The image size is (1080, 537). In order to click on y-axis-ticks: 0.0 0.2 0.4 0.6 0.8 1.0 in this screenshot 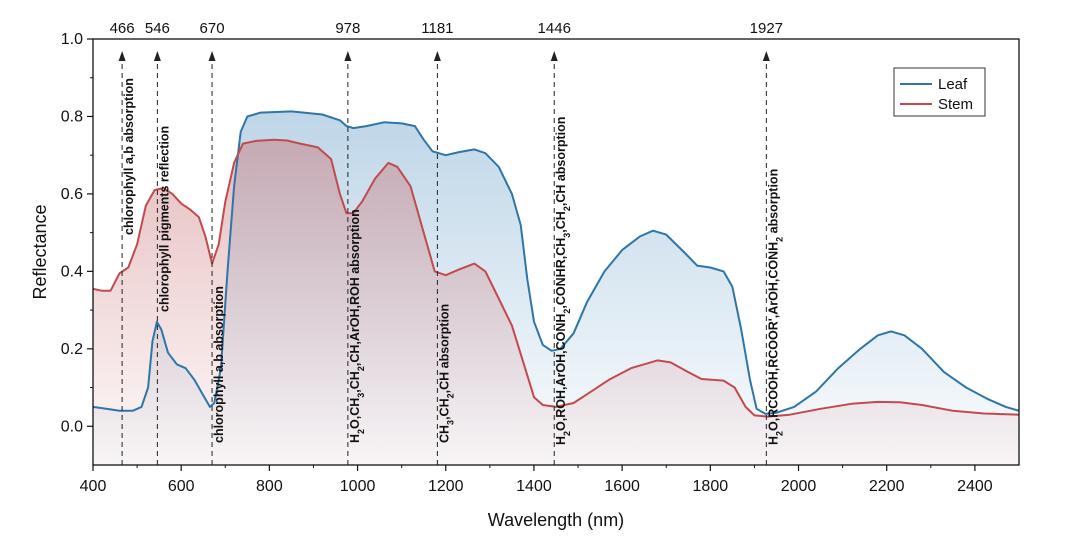, I will do `click(77, 233)`.